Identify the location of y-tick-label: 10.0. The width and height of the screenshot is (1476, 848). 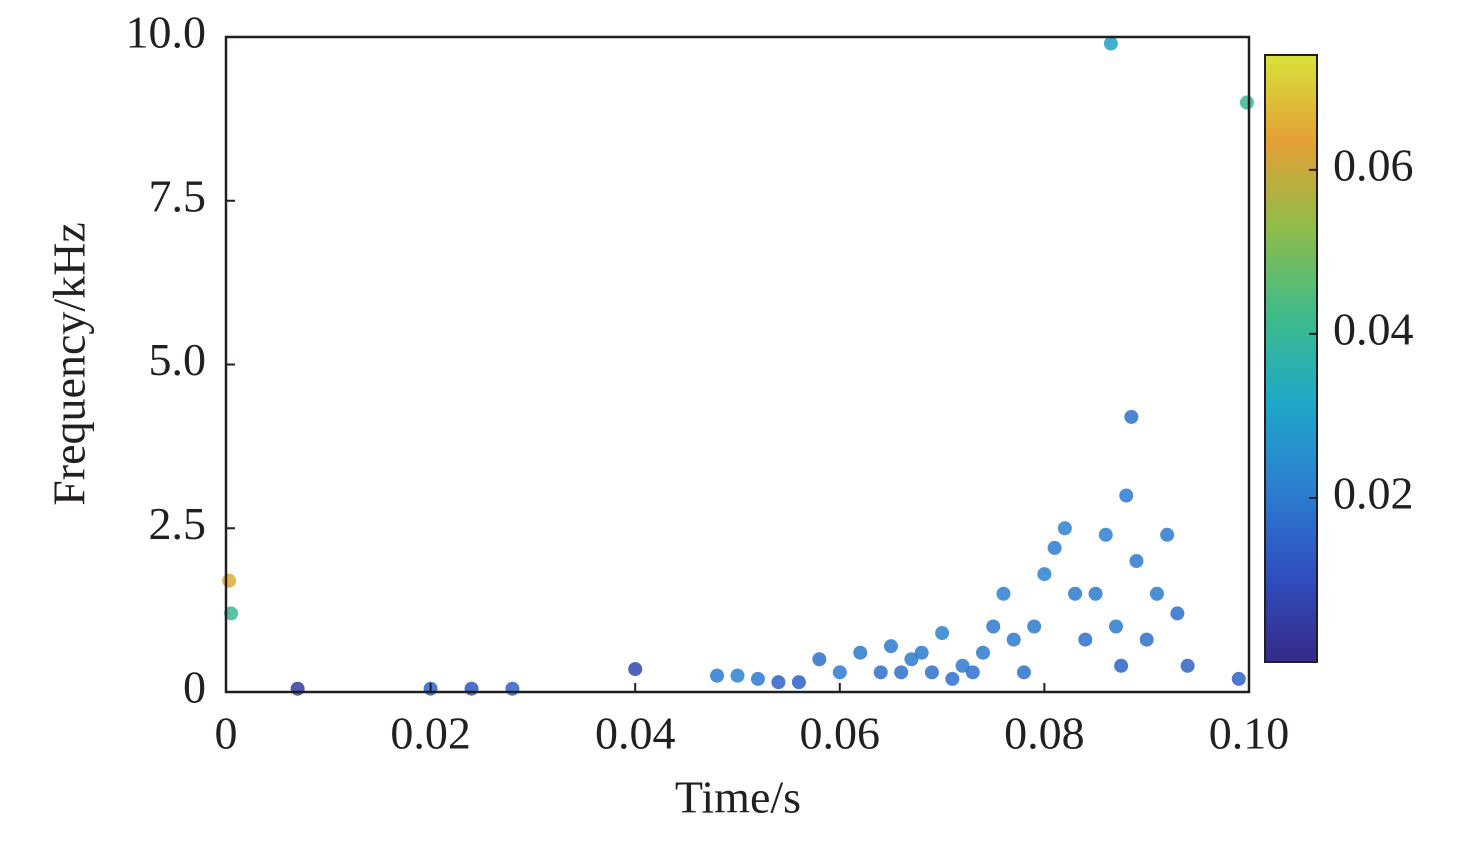
(166, 32).